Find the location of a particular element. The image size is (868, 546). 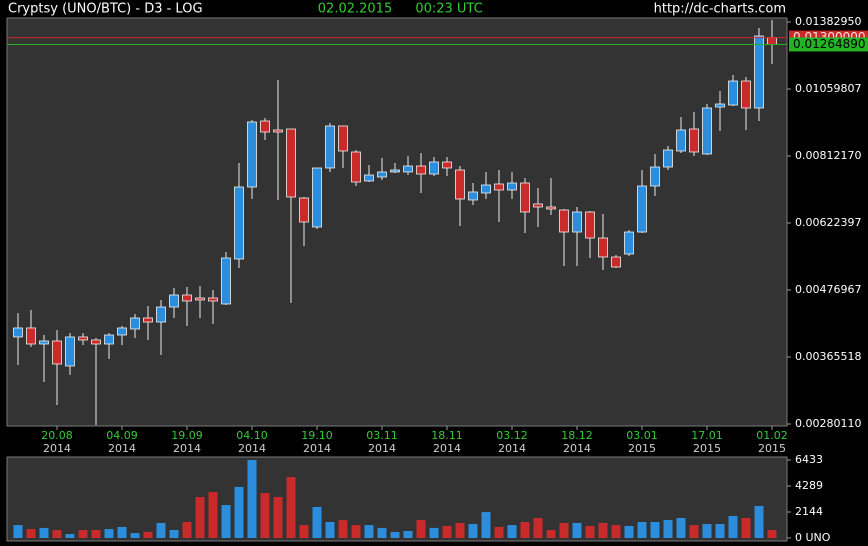

x-tick-label: 01.02 is located at coordinates (772, 435).